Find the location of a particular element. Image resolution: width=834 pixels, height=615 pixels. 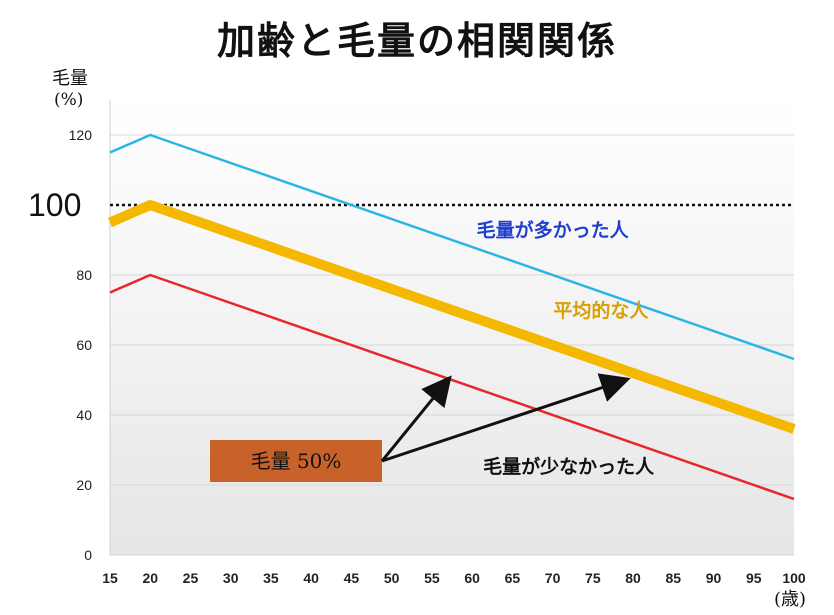

y-tick-label-60: 60 is located at coordinates (84, 345).